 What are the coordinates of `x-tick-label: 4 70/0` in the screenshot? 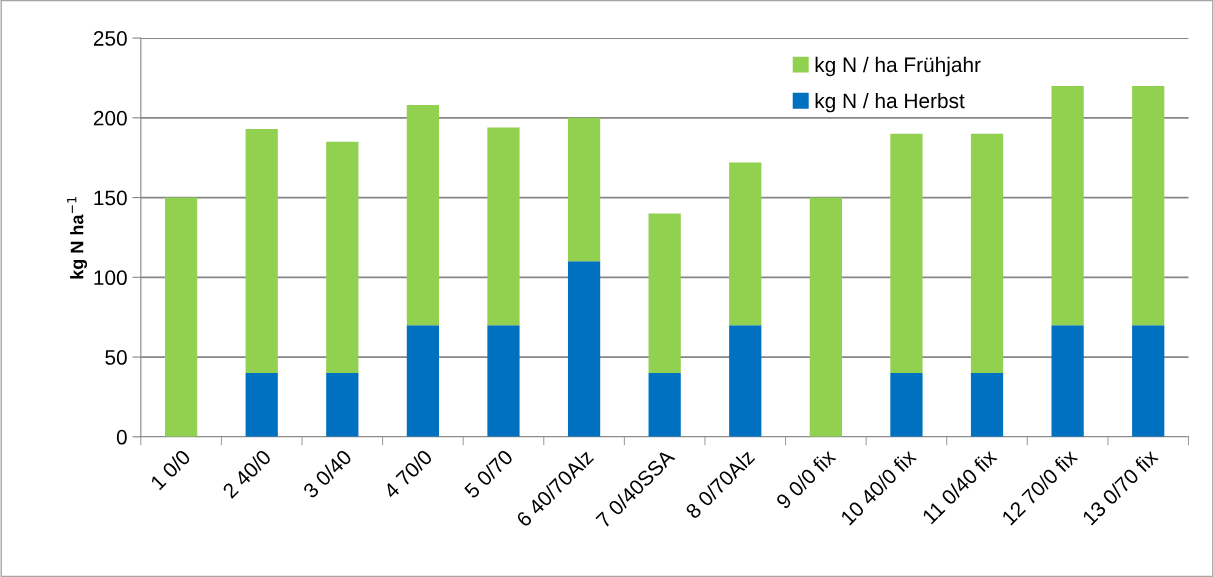 It's located at (408, 474).